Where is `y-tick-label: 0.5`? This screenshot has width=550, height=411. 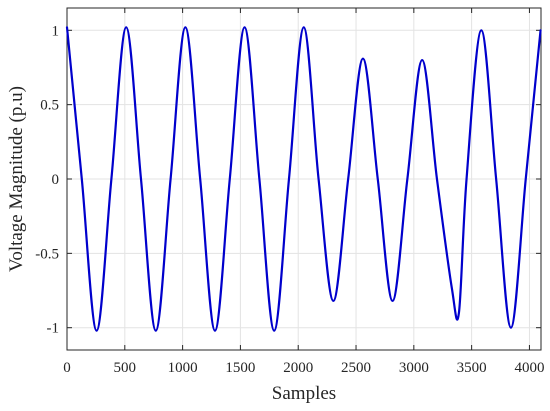 y-tick-label: 0.5 is located at coordinates (49, 106).